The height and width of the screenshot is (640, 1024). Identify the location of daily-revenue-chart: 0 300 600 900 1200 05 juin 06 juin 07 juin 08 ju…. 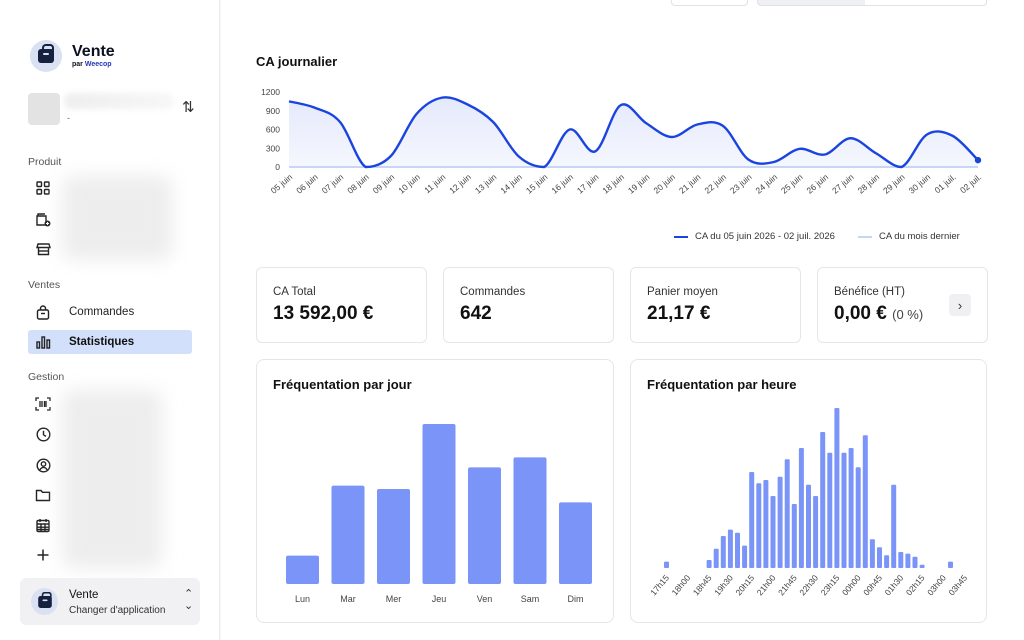
(622, 141).